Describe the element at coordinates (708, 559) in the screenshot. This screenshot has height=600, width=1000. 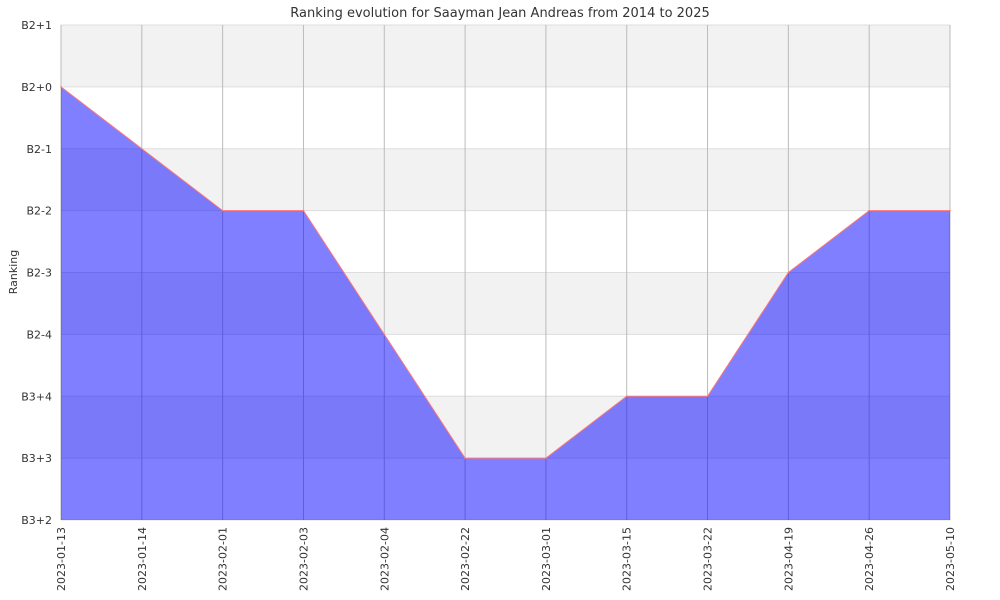
I see `x-tick-label: 2023-03-22` at that location.